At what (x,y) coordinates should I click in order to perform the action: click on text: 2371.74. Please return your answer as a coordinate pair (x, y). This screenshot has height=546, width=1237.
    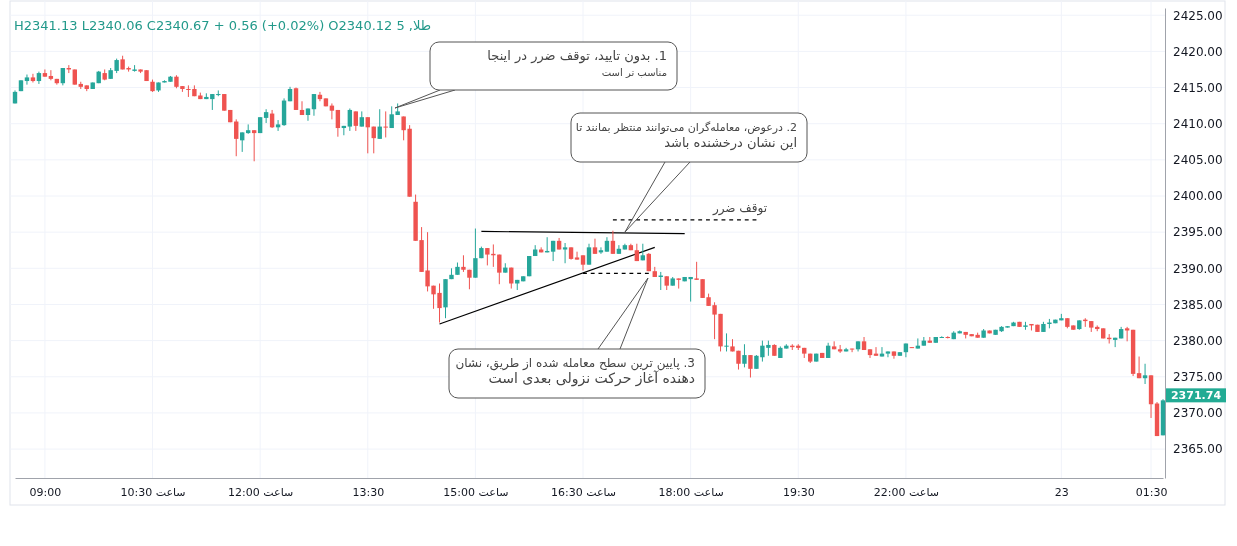
    Looking at the image, I should click on (1196, 396).